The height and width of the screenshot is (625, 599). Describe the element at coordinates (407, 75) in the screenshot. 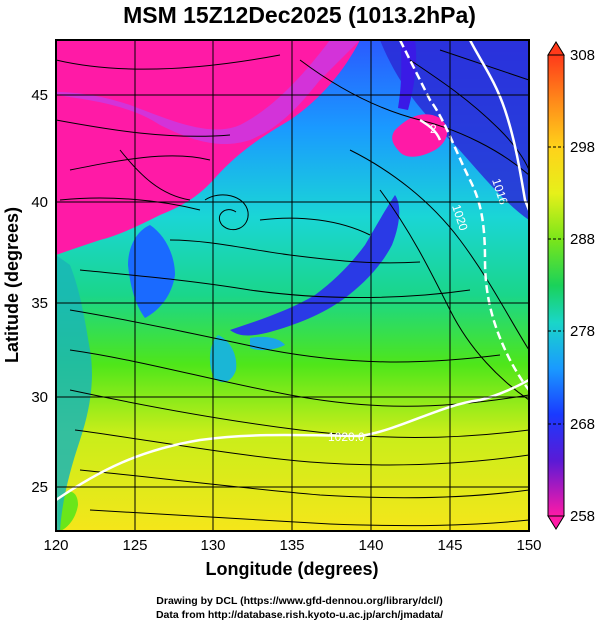

I see `sakhalin-land` at that location.